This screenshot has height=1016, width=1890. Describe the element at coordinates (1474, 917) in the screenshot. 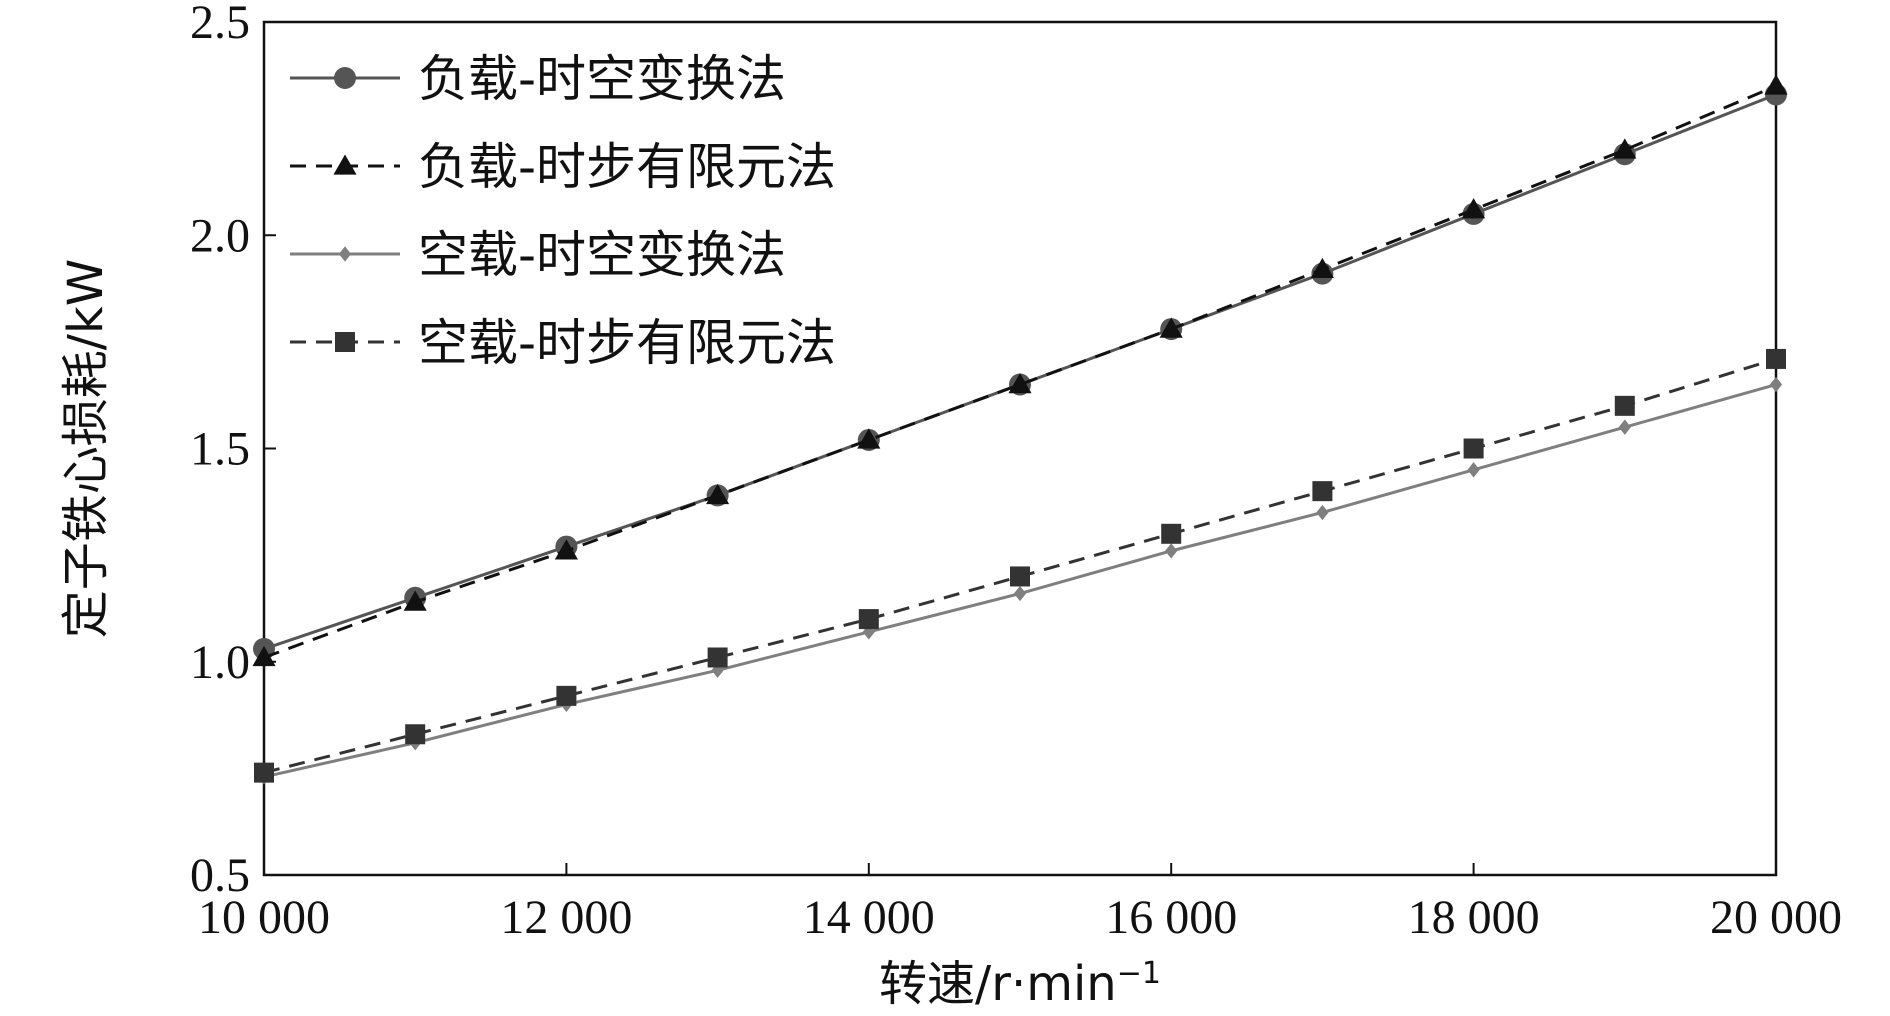

I see `x-tick-label: 18 000` at that location.